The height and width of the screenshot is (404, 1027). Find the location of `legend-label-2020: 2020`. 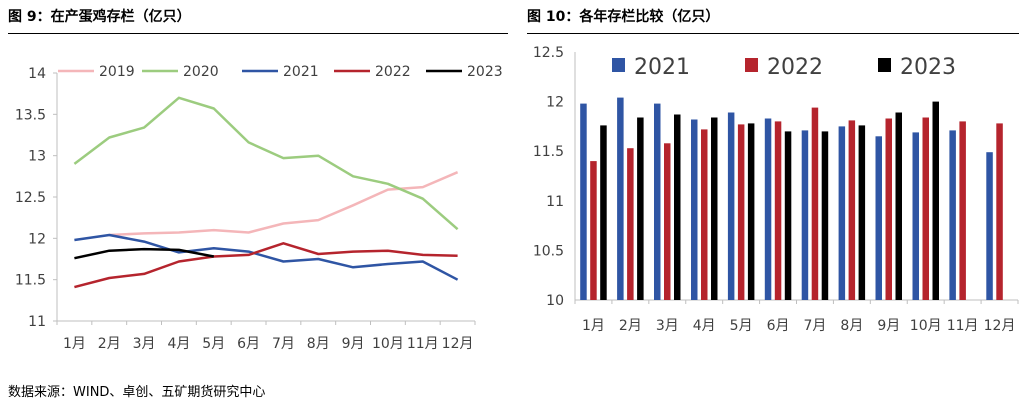

legend-label-2020: 2020 is located at coordinates (201, 72).